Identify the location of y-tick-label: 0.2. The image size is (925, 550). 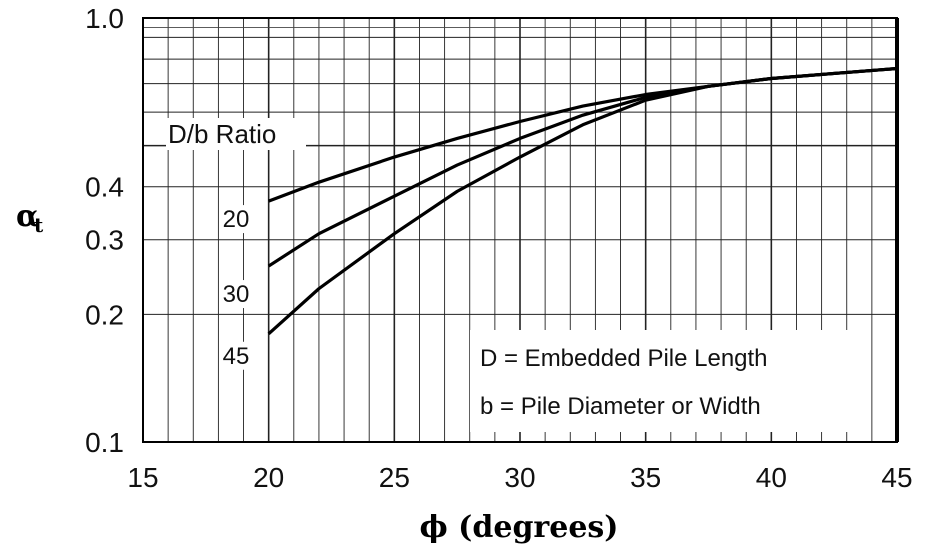
(104, 314).